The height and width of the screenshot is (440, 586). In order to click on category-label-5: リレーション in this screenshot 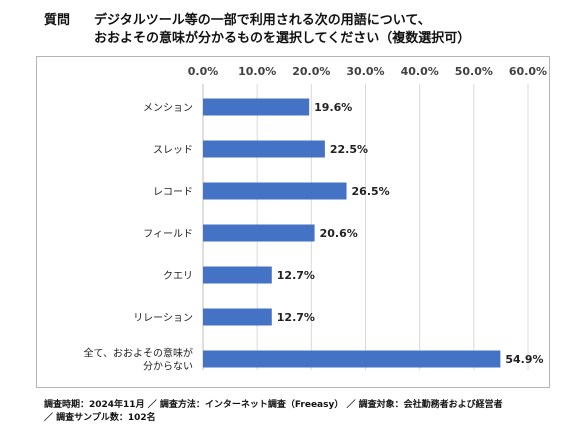, I will do `click(163, 318)`.